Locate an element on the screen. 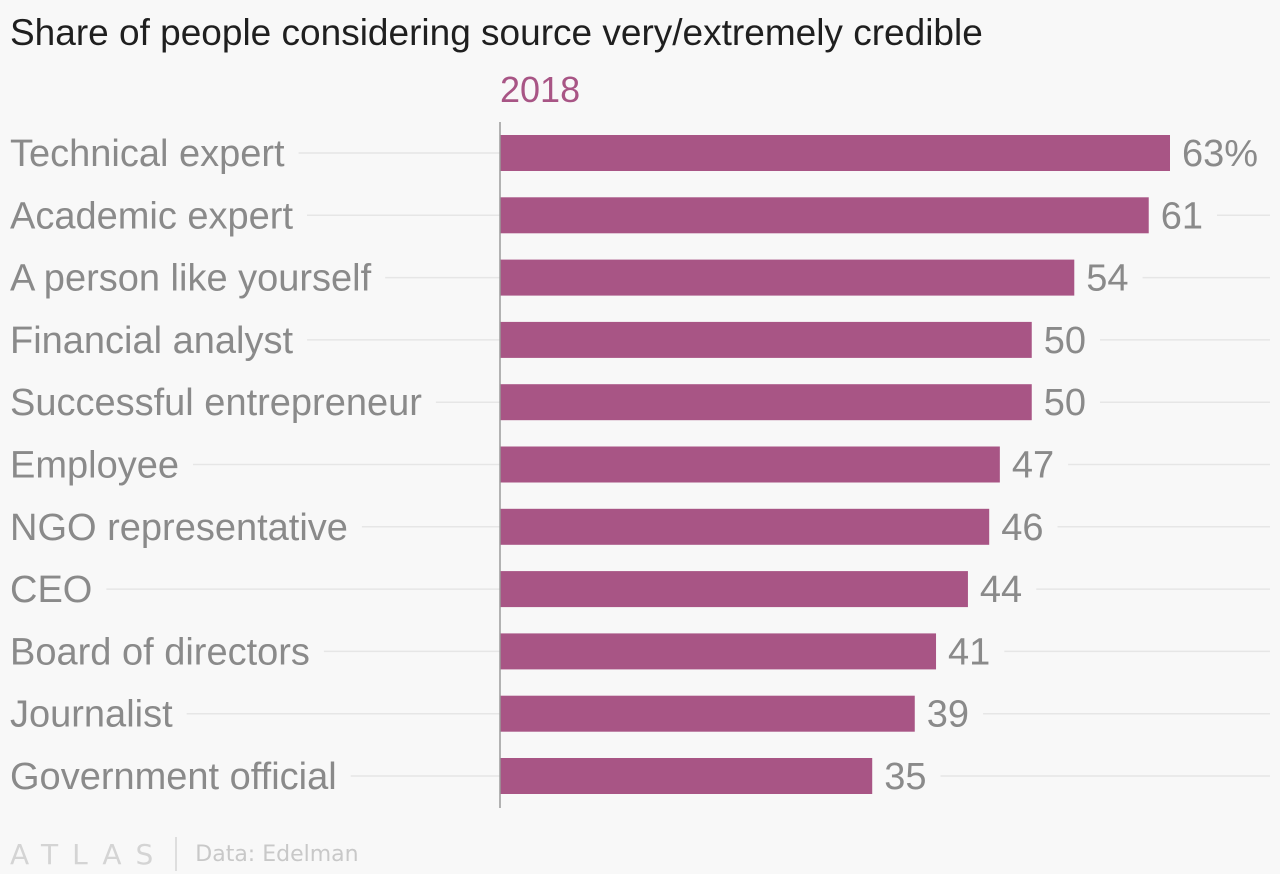 The image size is (1280, 874). category-label: Successful entrepreneur is located at coordinates (216, 403).